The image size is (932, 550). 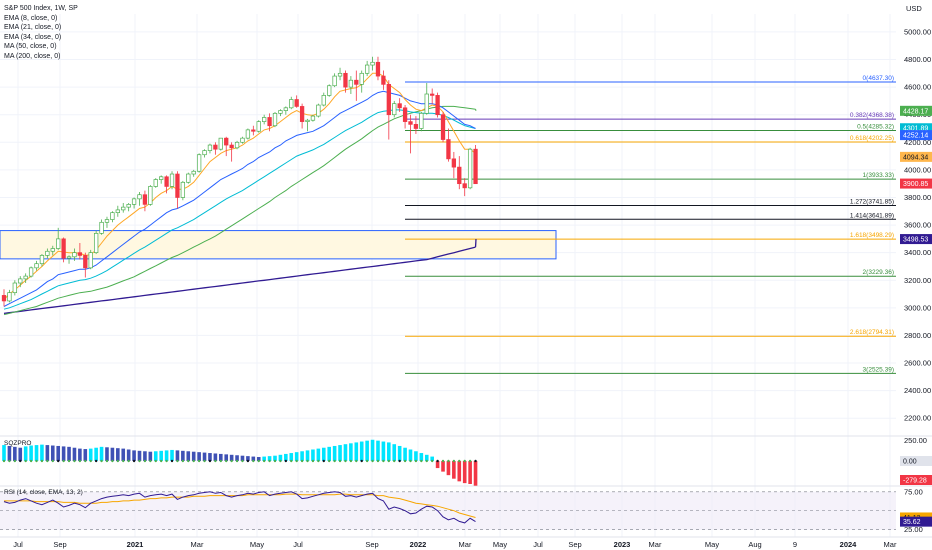 What do you see at coordinates (795, 544) in the screenshot?
I see `time-tick-label: 9` at bounding box center [795, 544].